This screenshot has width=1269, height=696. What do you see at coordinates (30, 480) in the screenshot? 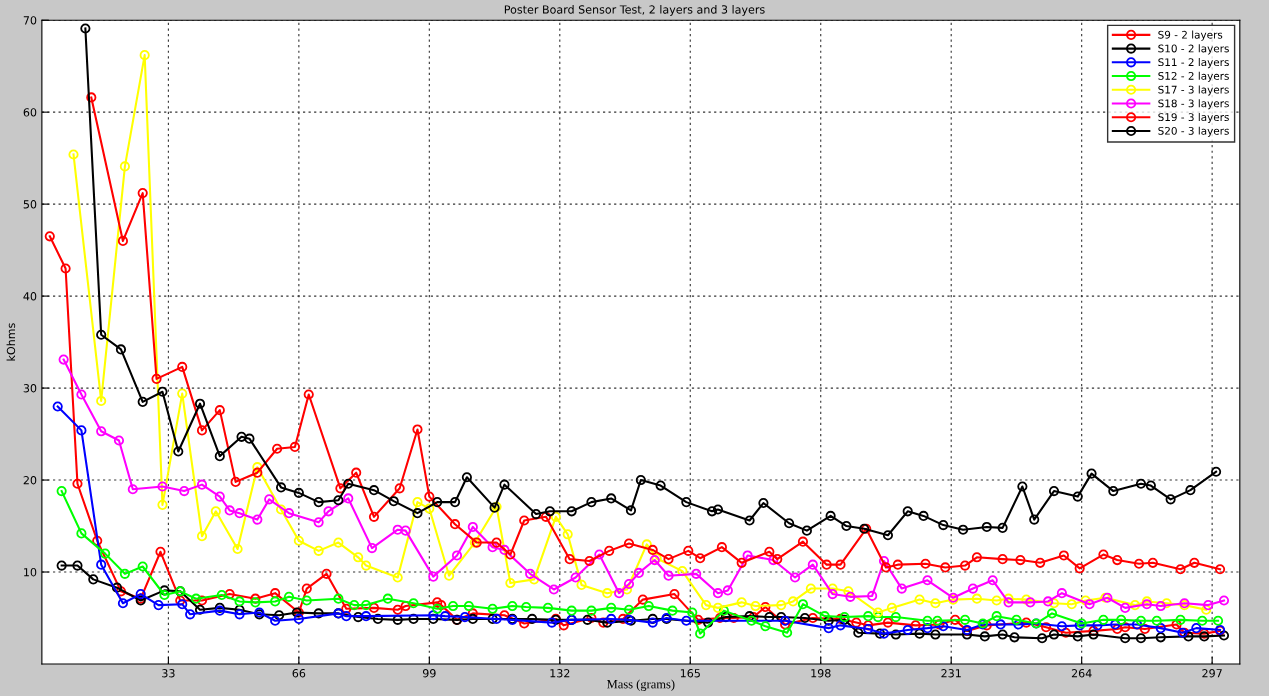
I see `y-tick-label: 20` at bounding box center [30, 480].